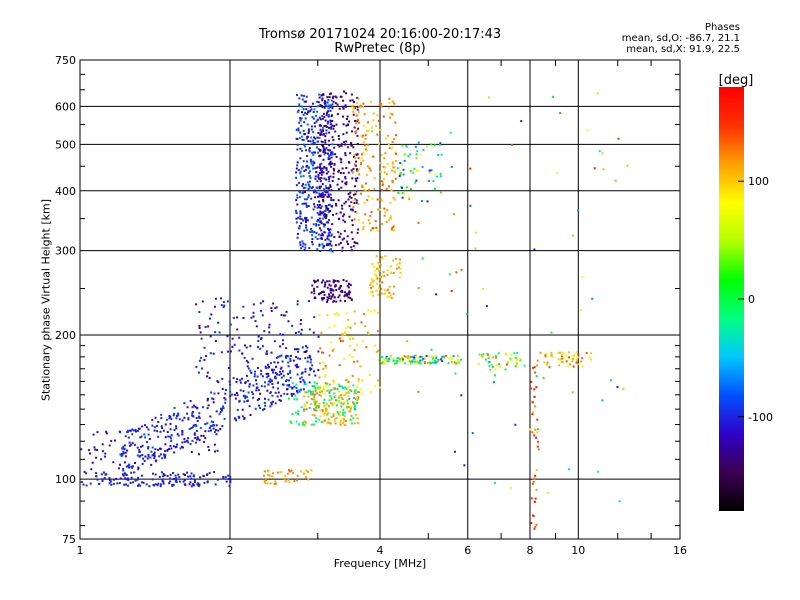 Image resolution: width=800 pixels, height=600 pixels. What do you see at coordinates (722, 27) in the screenshot?
I see `phase-heading: Phases` at bounding box center [722, 27].